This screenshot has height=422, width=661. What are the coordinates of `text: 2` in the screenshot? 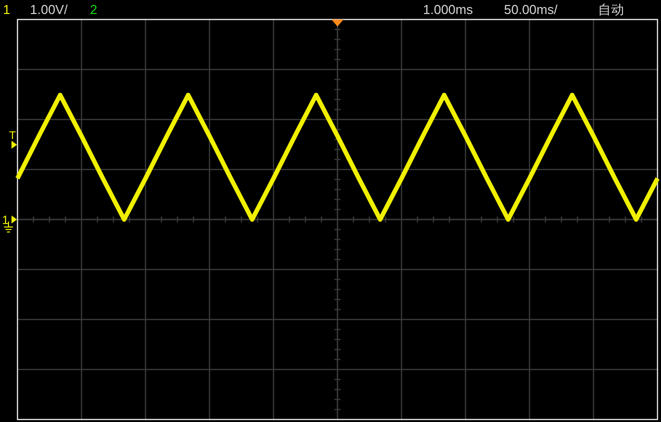 It's located at (94, 9).